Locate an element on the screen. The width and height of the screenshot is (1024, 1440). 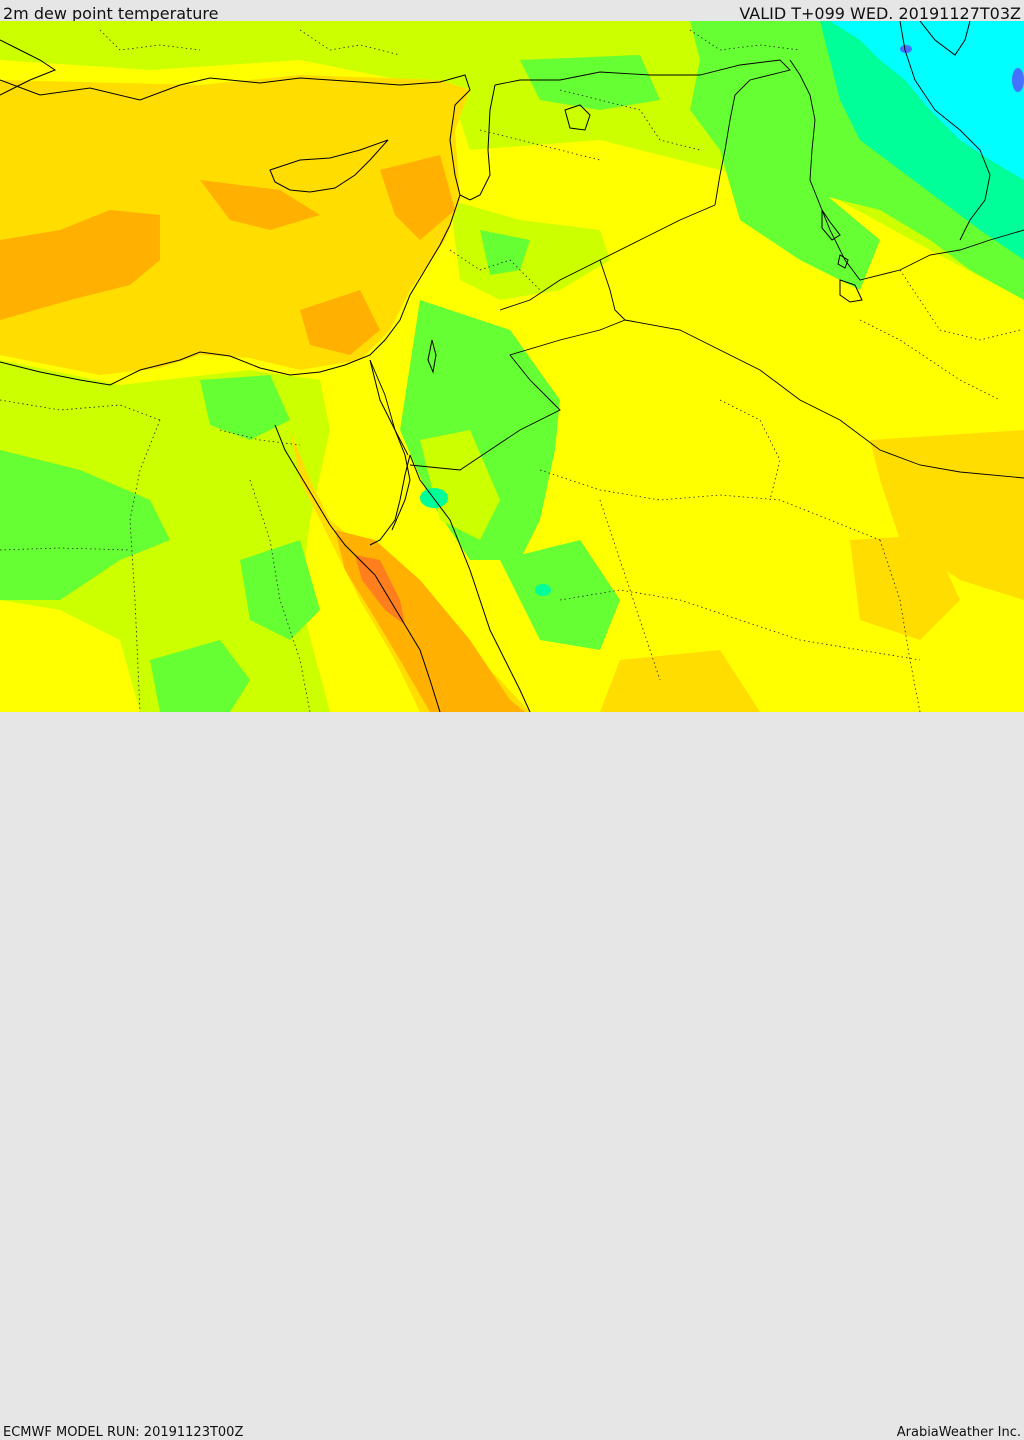
coast-cyprus is located at coordinates (329, 166).